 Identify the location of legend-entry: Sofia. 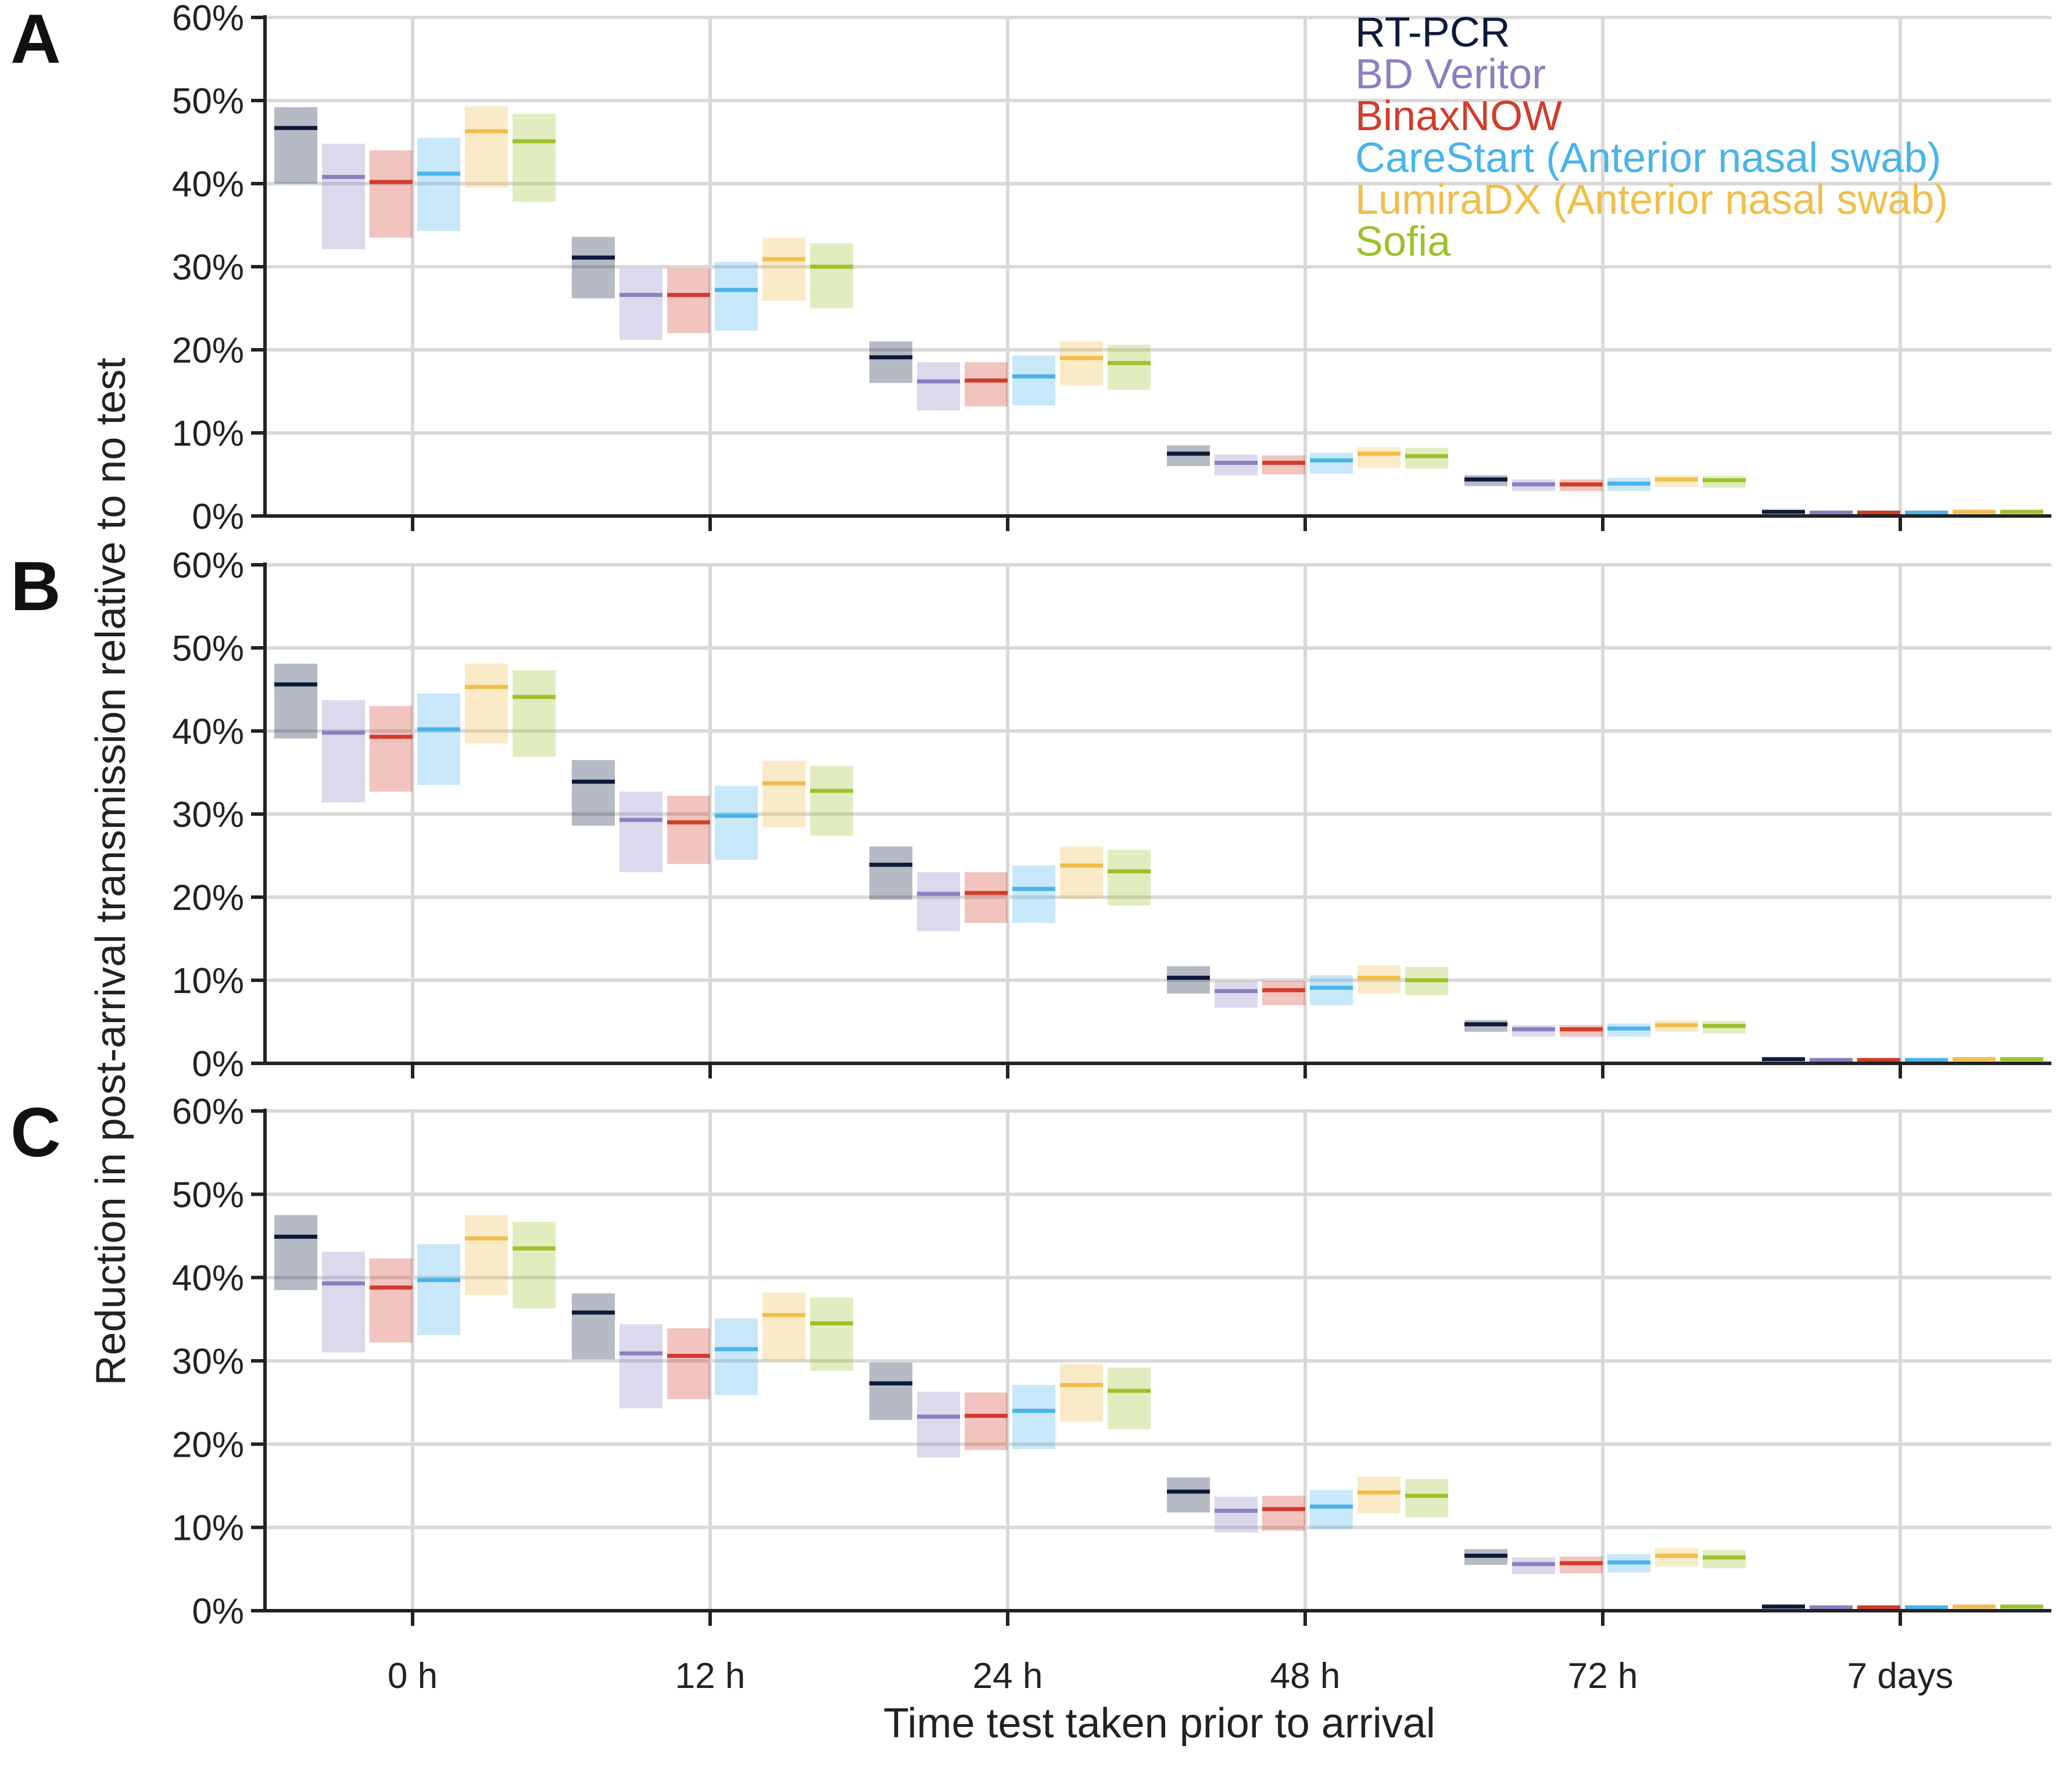
(1403, 242).